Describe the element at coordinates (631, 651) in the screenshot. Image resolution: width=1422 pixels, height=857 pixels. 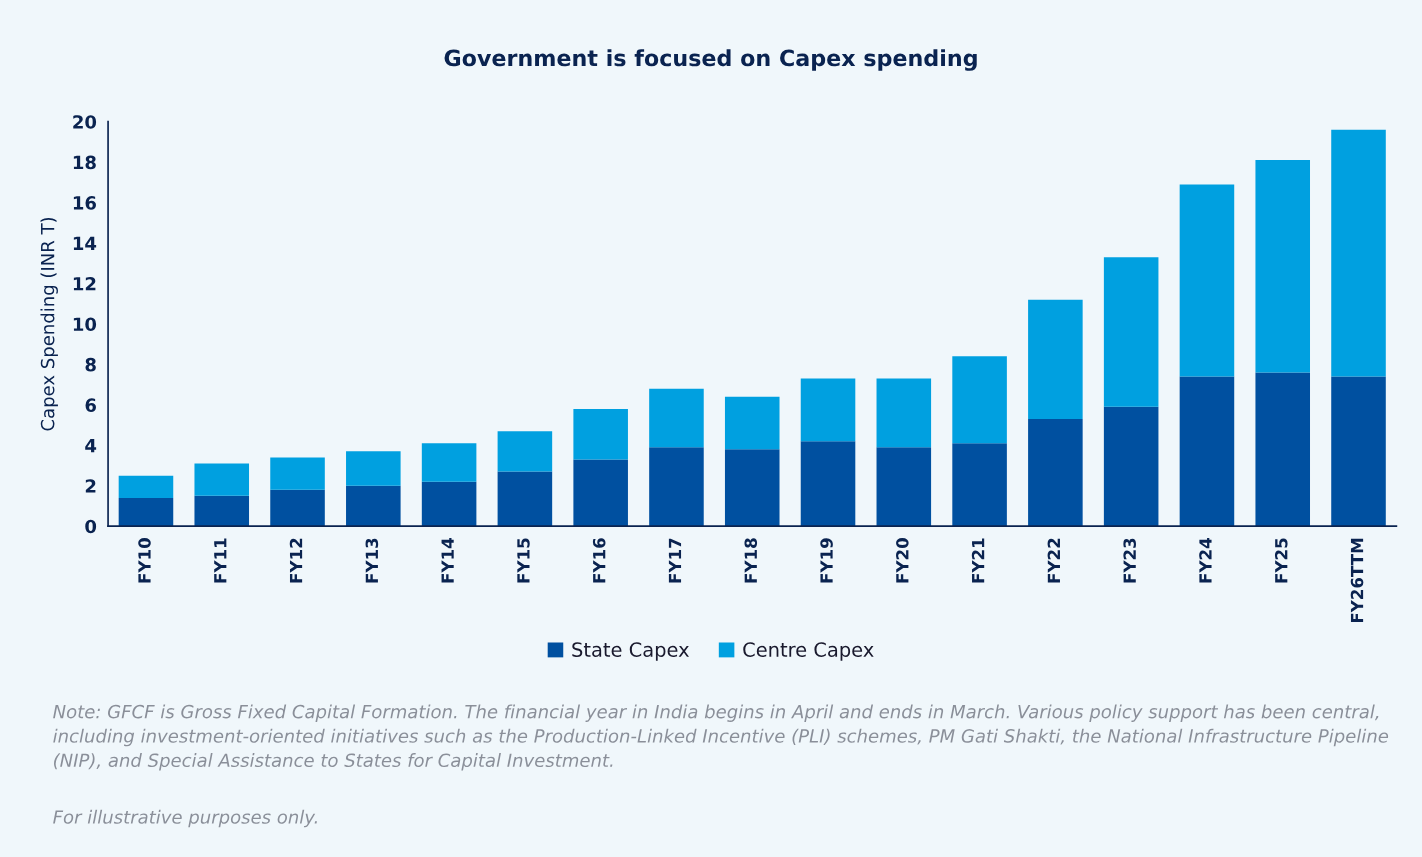
I see `legend-label: State Capex` at that location.